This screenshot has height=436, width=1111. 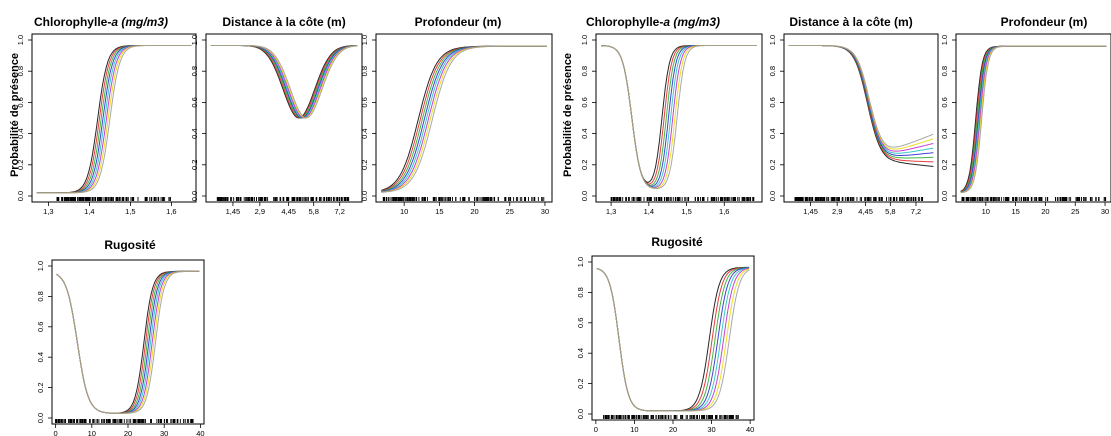 What do you see at coordinates (130, 211) in the screenshot?
I see `x-tick-label: 1,5` at bounding box center [130, 211].